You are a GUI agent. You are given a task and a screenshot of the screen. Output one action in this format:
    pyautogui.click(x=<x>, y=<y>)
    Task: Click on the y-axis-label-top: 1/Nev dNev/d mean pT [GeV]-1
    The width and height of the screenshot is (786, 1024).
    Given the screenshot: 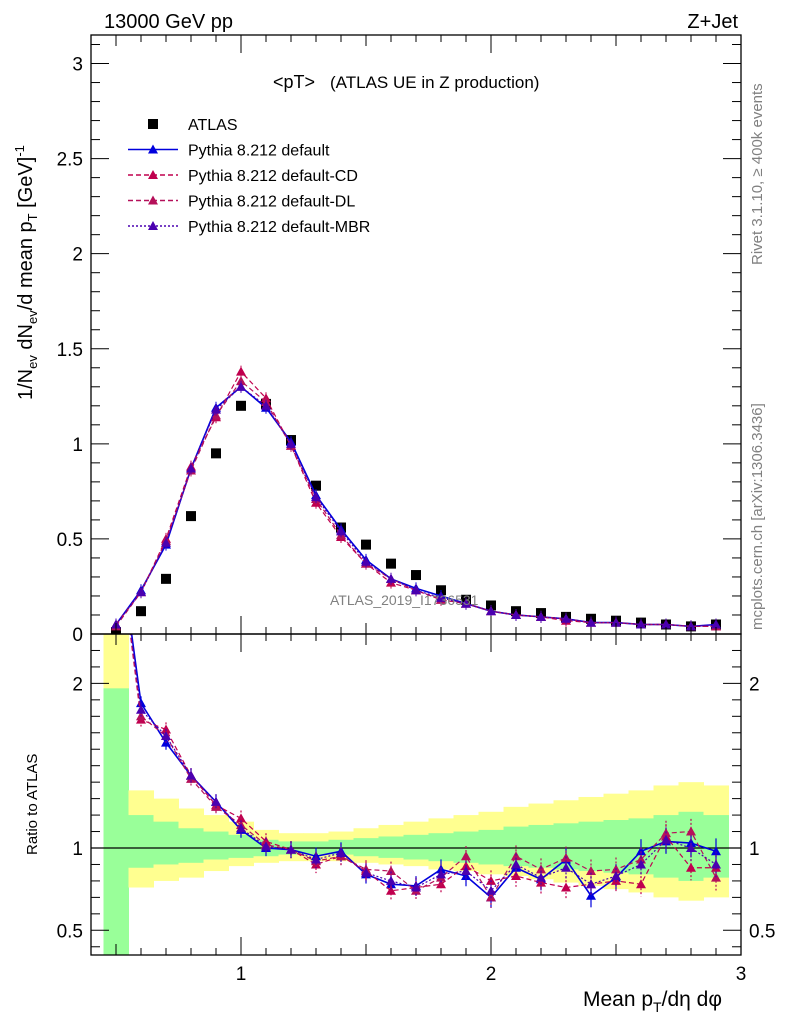 What is the action you would take?
    pyautogui.click(x=26, y=272)
    